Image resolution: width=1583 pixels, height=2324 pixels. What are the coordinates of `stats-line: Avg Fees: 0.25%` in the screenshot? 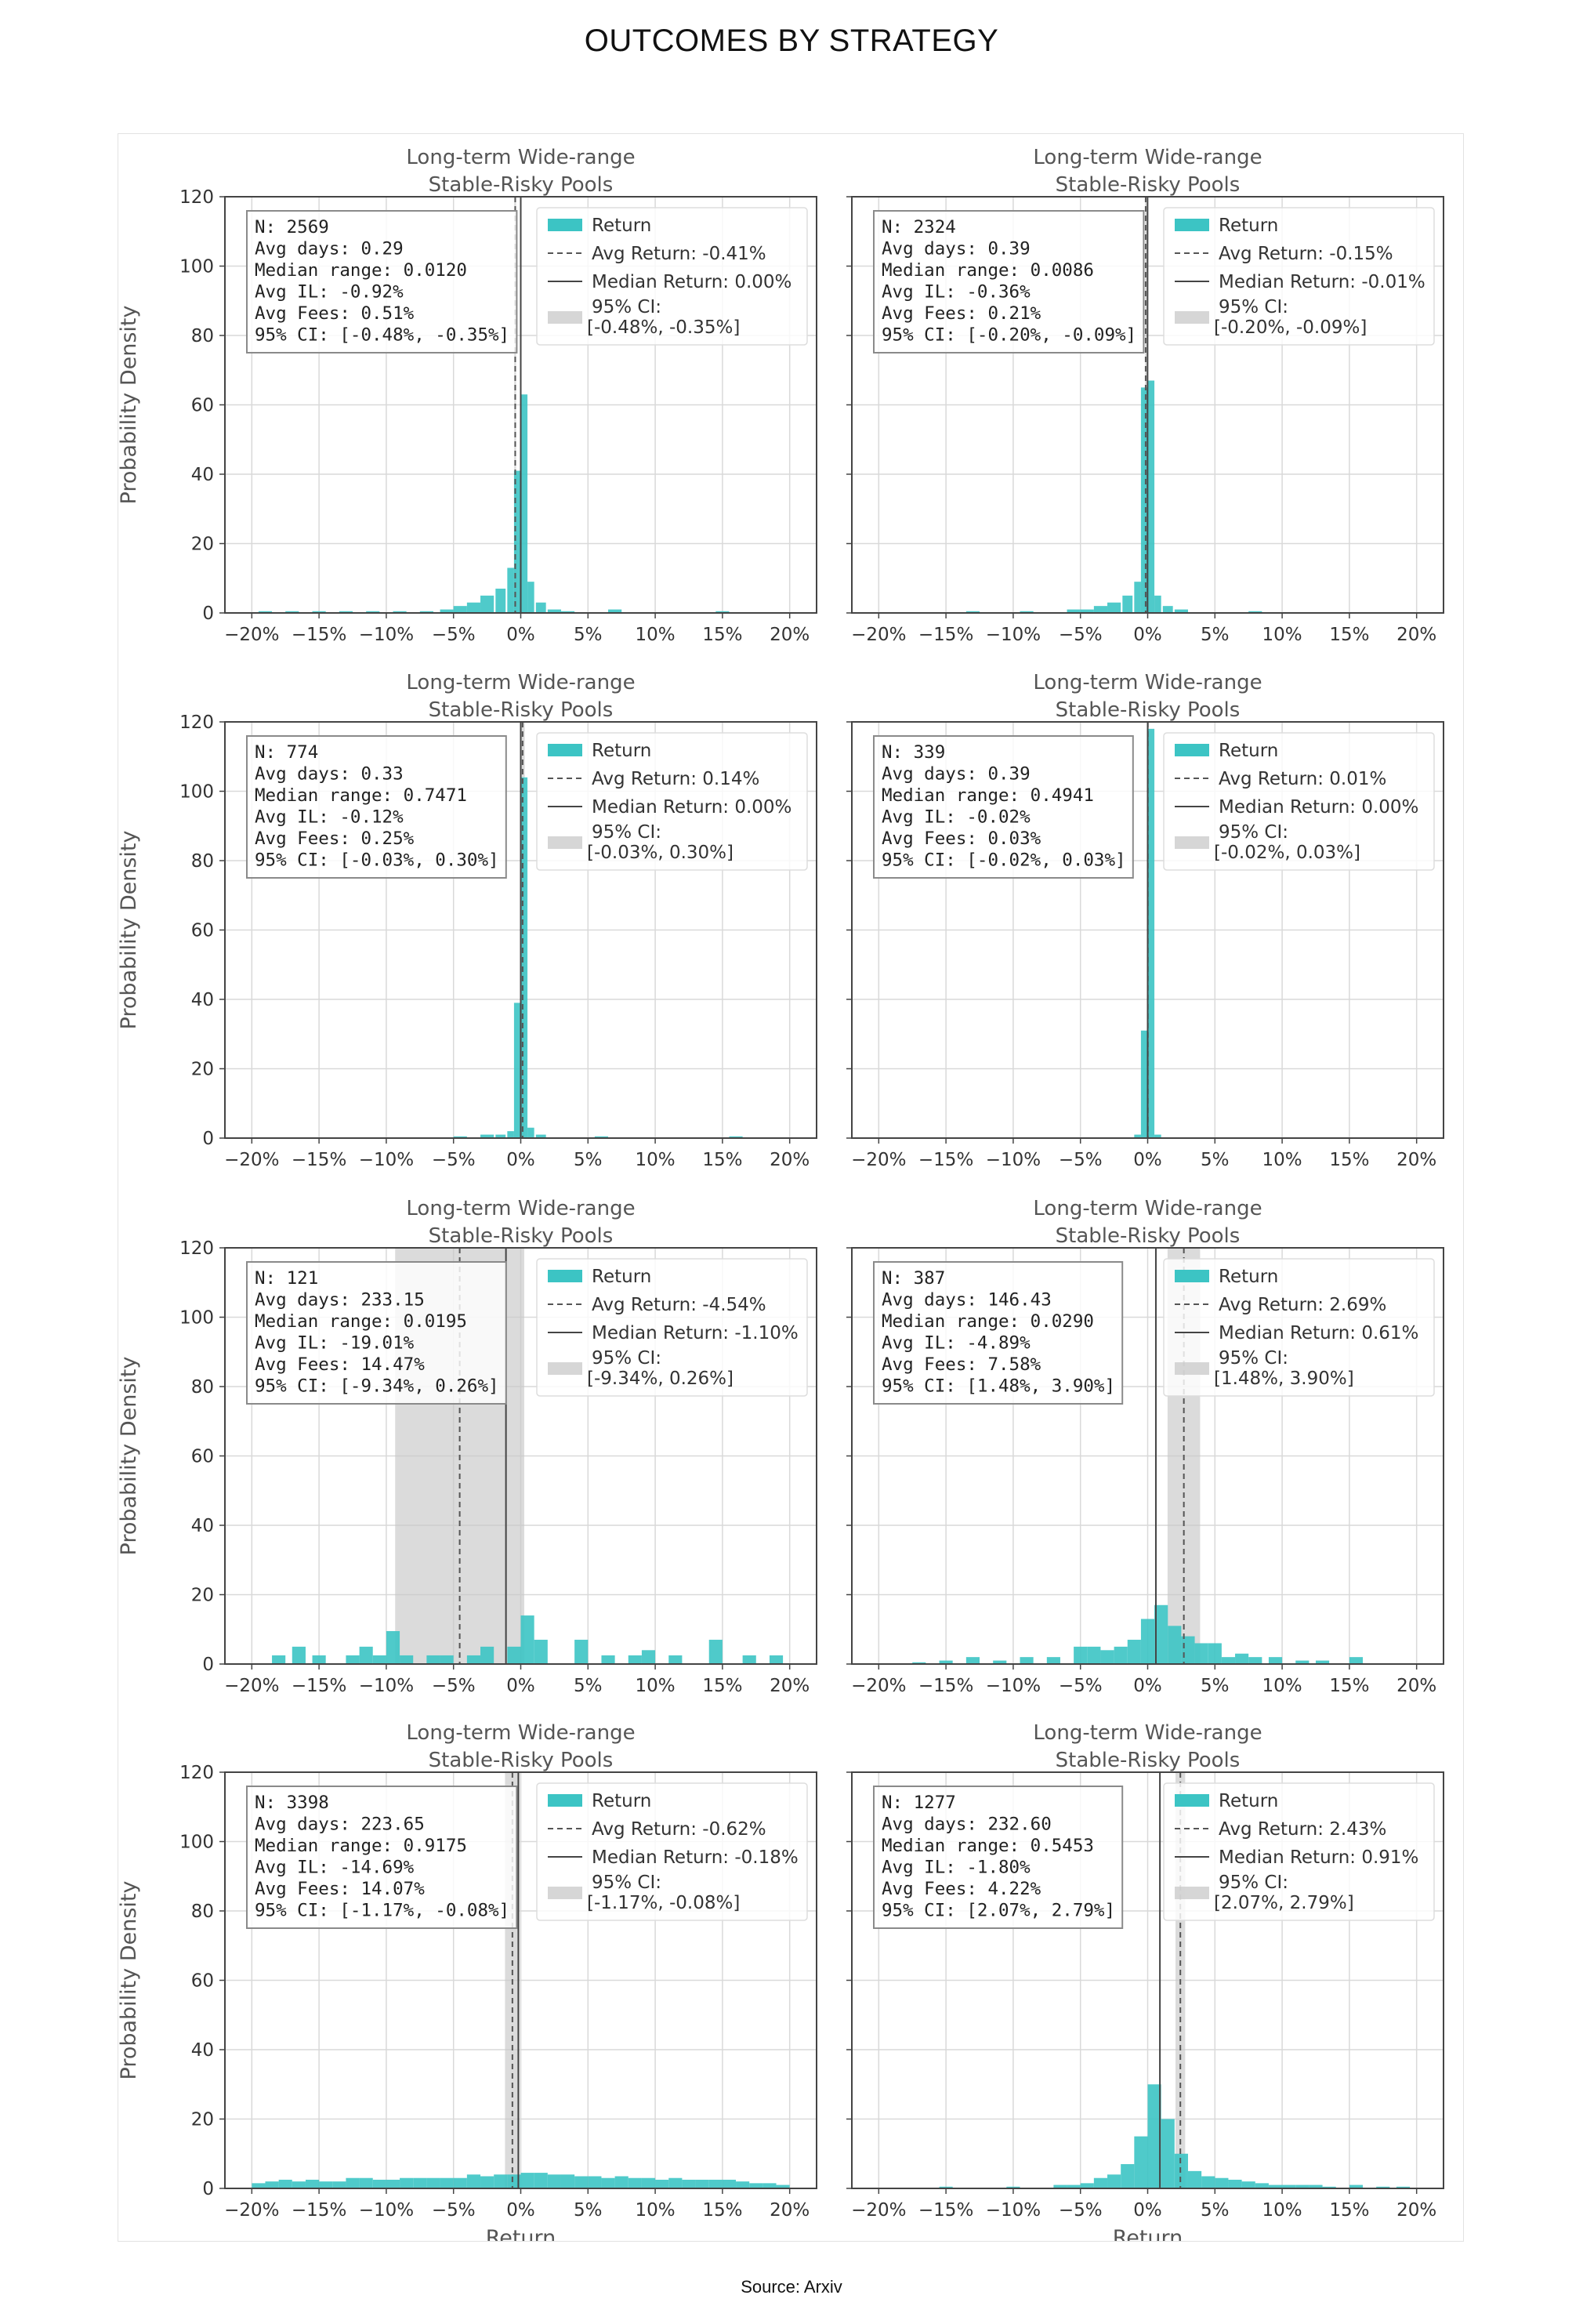 It's located at (335, 838).